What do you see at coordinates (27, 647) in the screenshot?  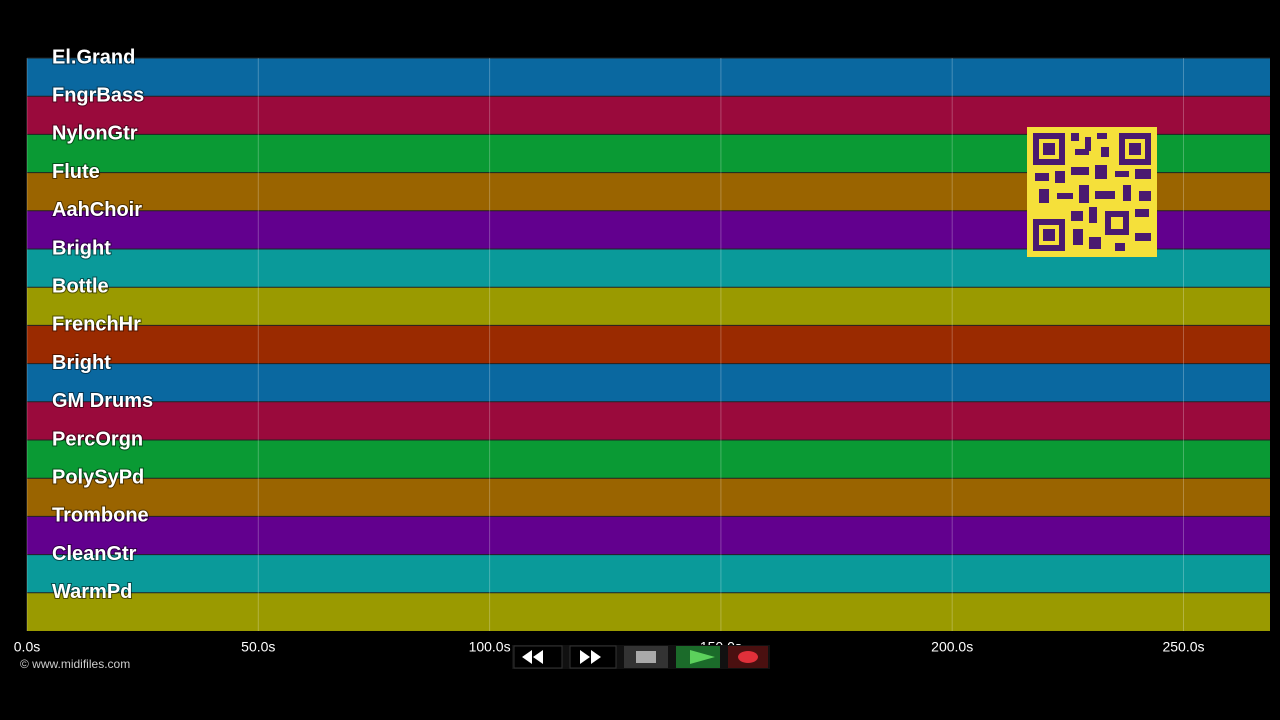 I see `time-tick-label: 0.0s` at bounding box center [27, 647].